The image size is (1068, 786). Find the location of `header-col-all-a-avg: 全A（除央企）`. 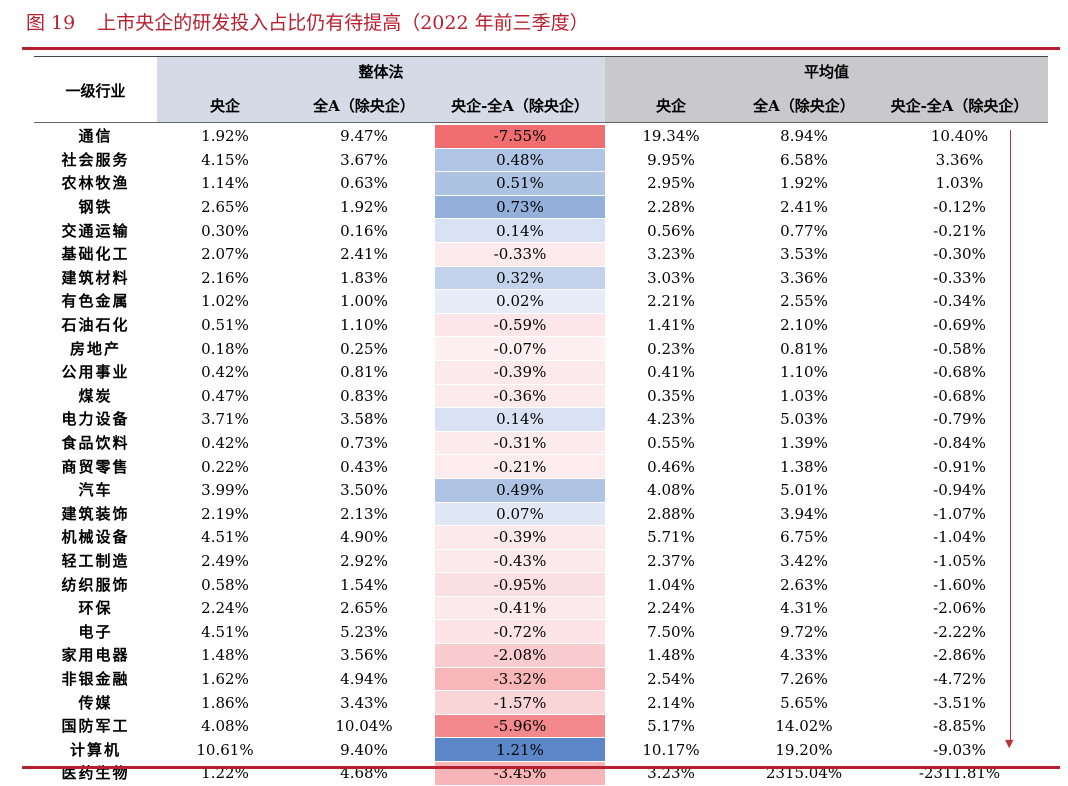

header-col-all-a-avg: 全A（除央企） is located at coordinates (804, 106).